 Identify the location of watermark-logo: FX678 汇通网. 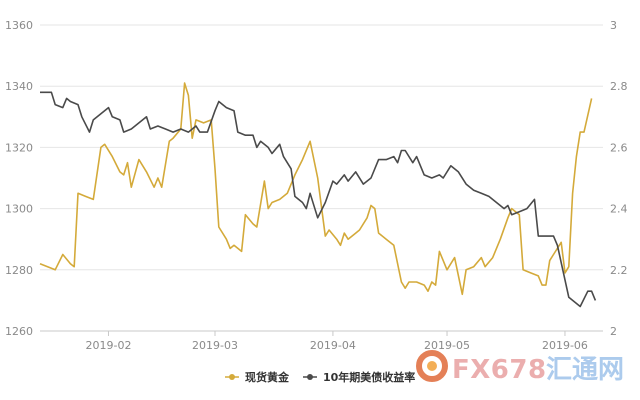
(520, 367).